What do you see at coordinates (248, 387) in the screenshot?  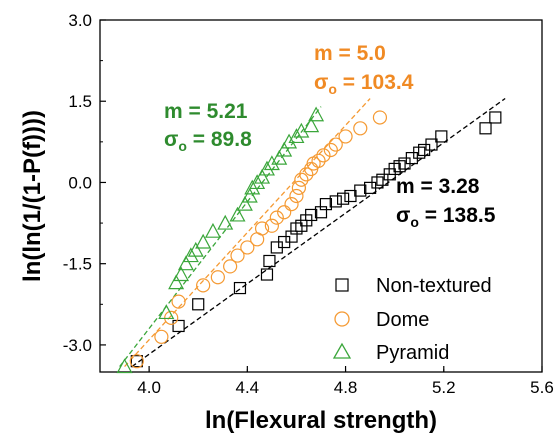 I see `x-tick-label: 4.4` at bounding box center [248, 387].